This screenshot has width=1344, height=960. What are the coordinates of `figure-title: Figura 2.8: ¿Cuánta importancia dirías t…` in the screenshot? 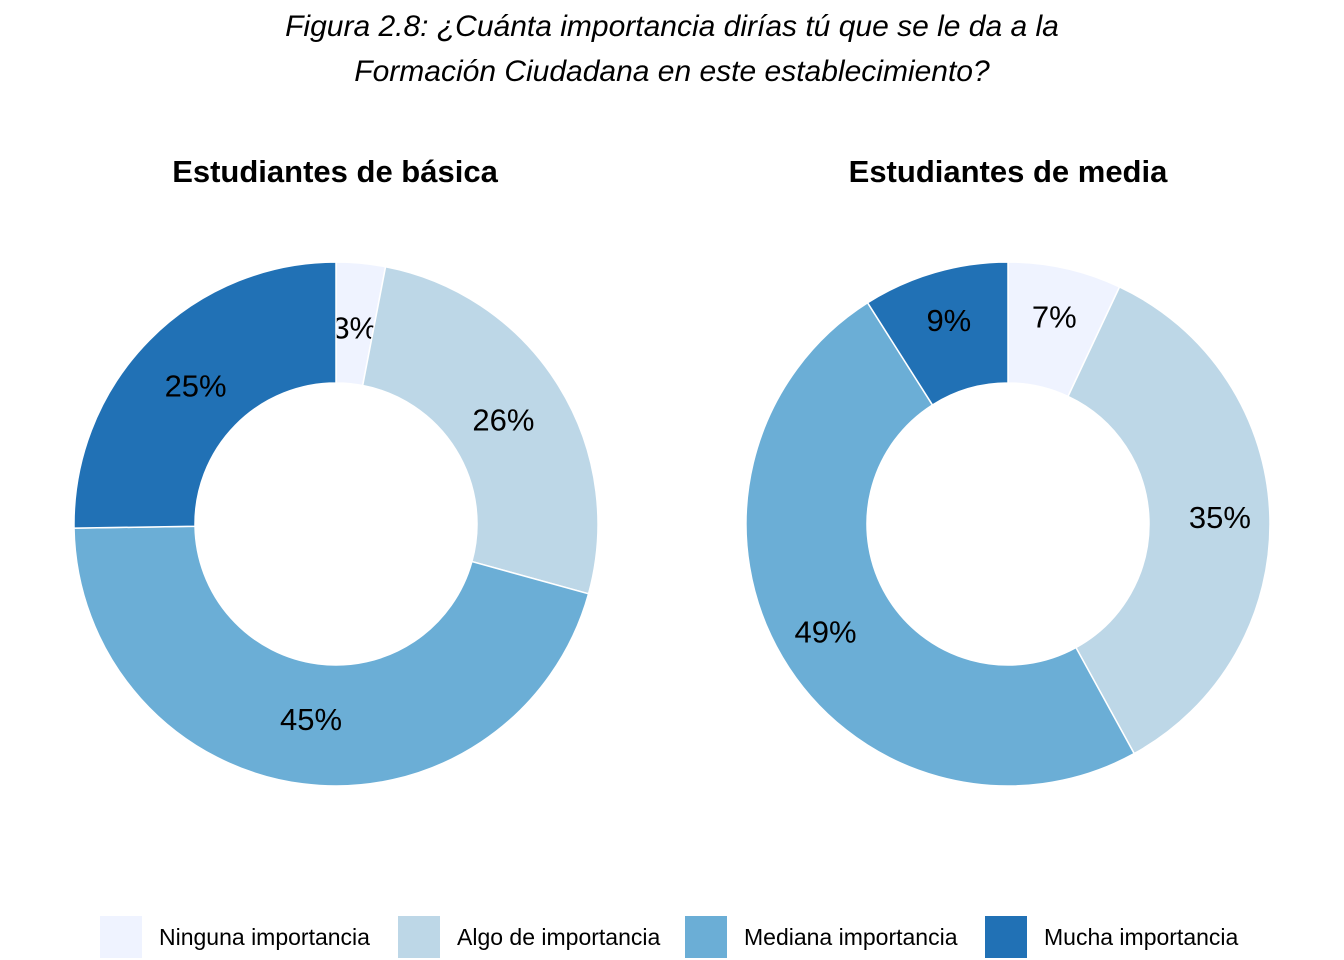 It's located at (672, 49).